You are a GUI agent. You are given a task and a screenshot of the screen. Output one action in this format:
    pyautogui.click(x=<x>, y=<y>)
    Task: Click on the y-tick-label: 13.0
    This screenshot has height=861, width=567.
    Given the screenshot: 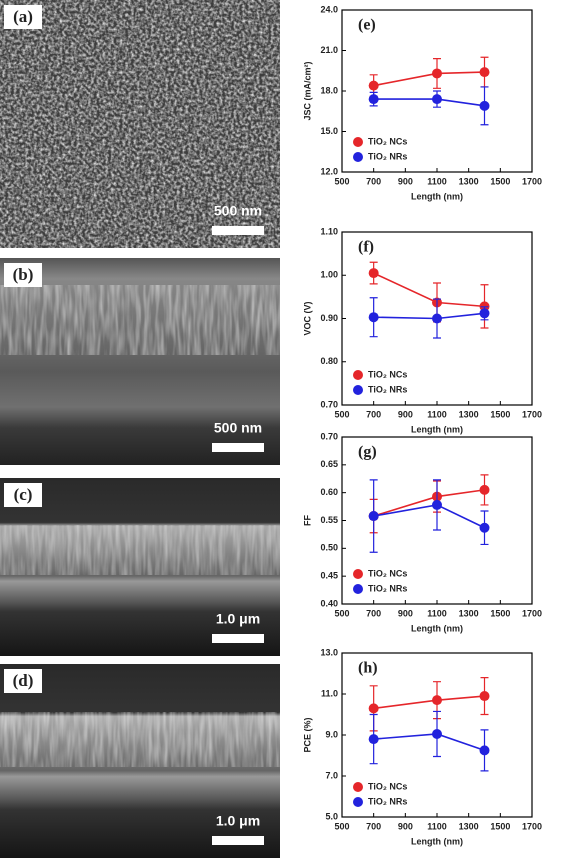 What is the action you would take?
    pyautogui.click(x=329, y=652)
    